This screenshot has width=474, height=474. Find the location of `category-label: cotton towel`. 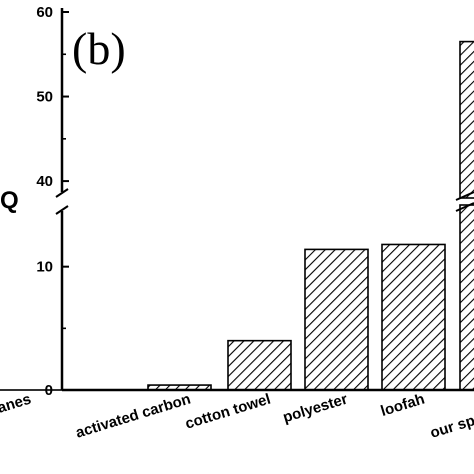

category-label: cotton towel is located at coordinates (227, 412).